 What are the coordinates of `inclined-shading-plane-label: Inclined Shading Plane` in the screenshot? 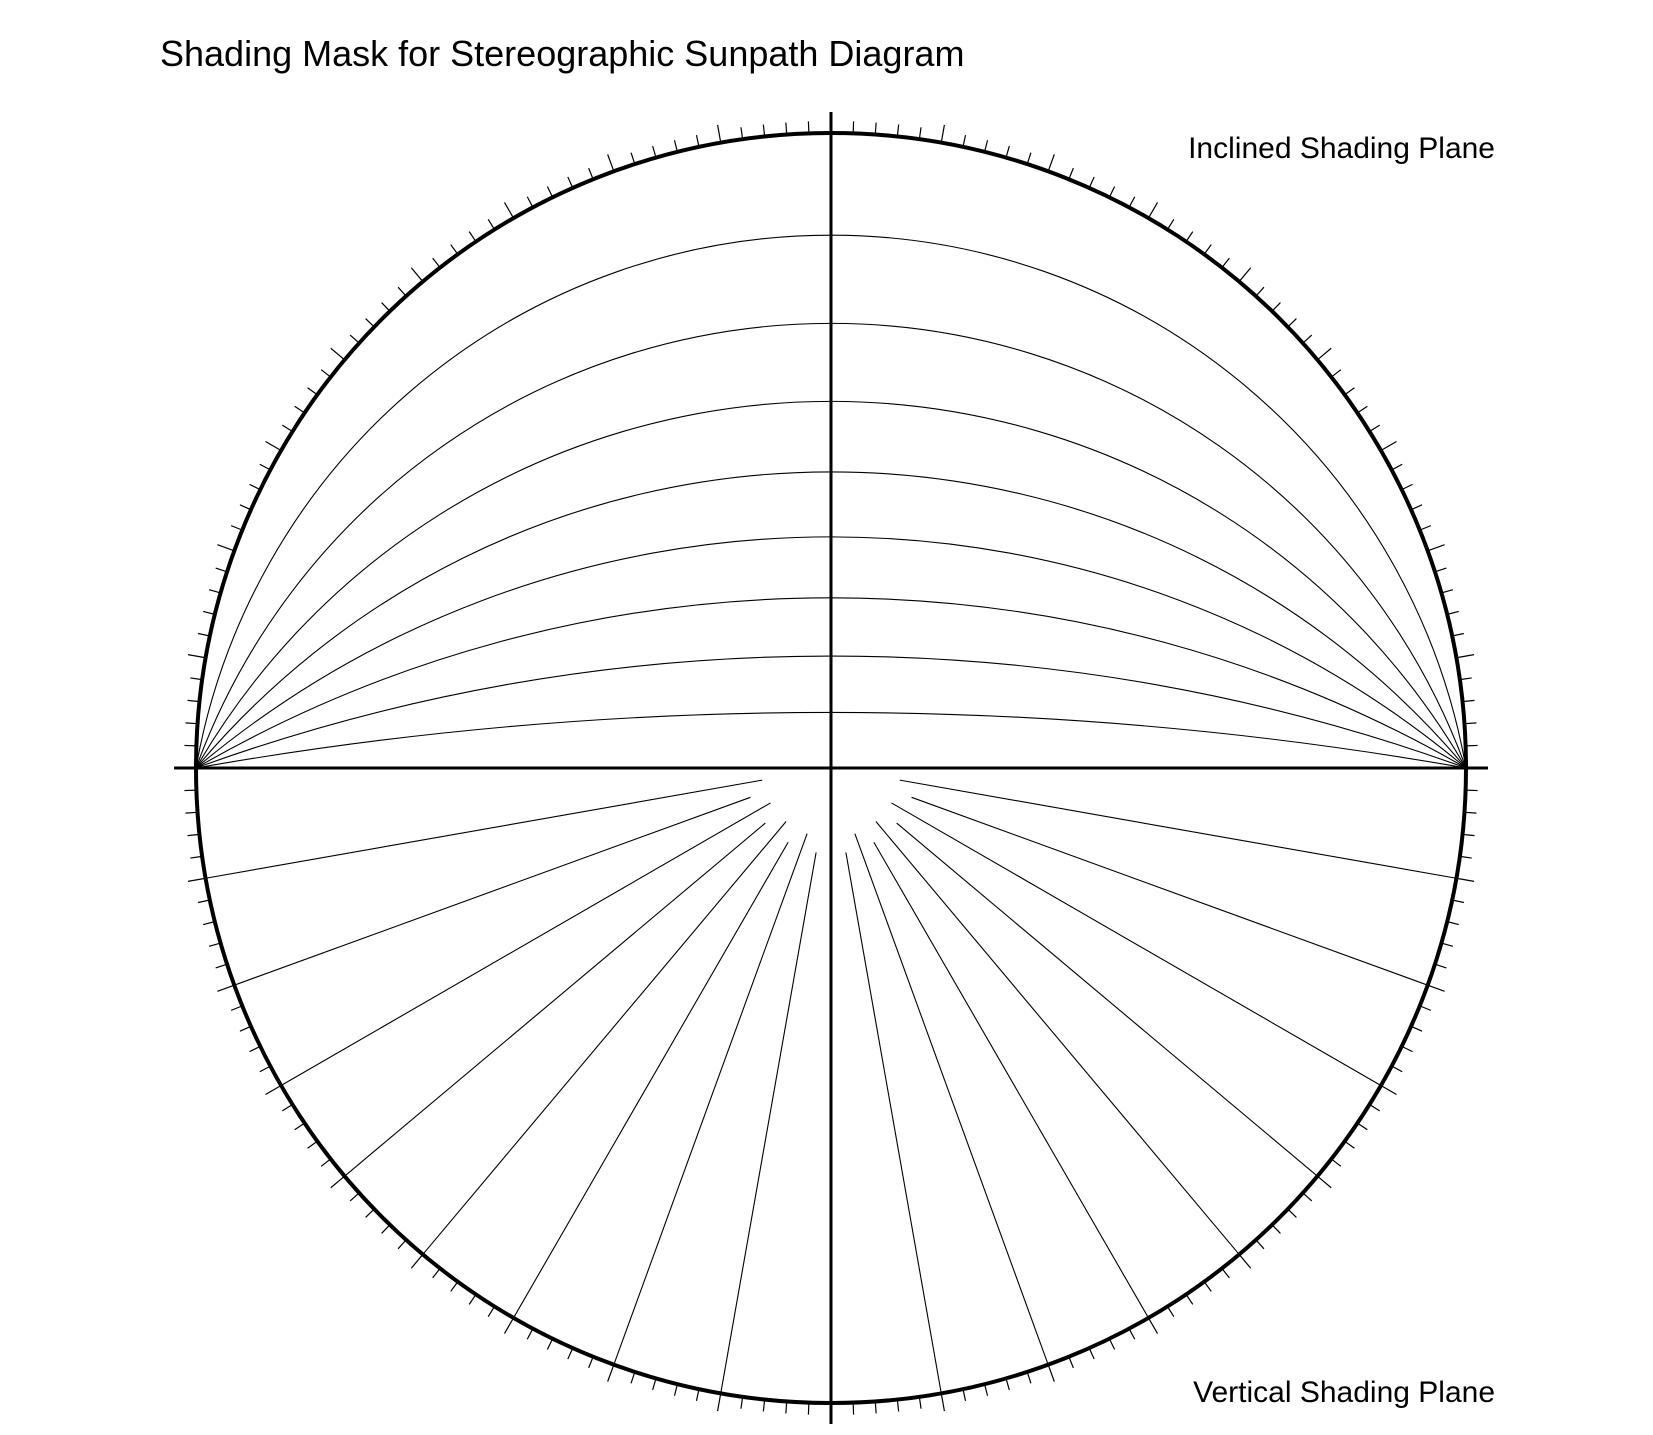 It's located at (1341, 148).